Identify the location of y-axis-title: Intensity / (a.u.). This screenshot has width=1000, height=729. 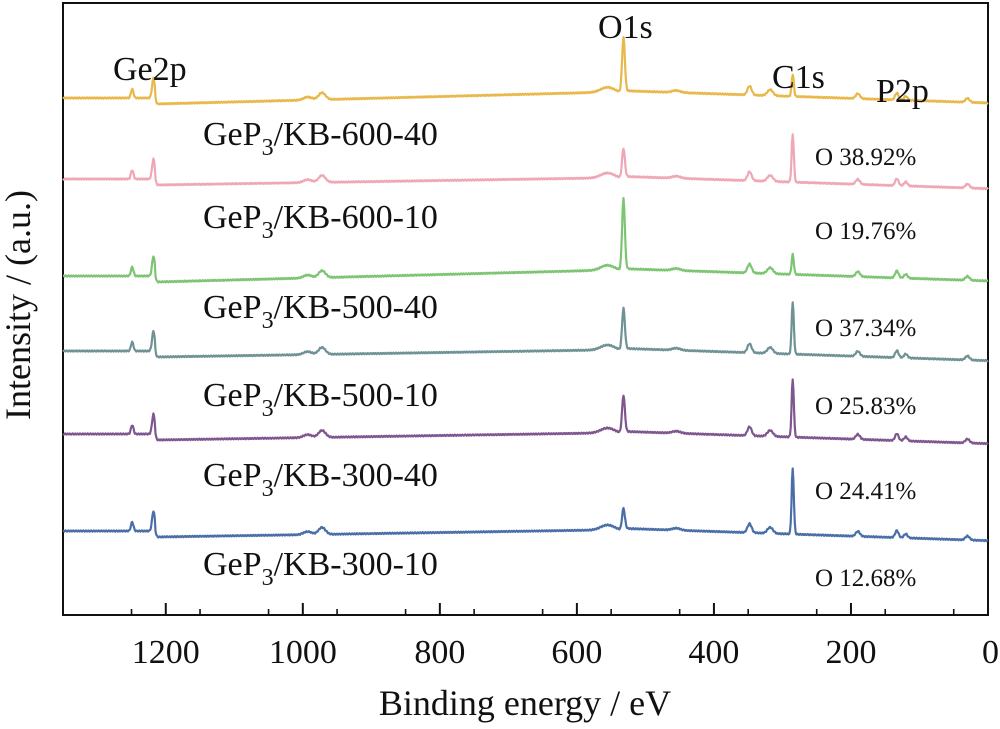
(19, 305).